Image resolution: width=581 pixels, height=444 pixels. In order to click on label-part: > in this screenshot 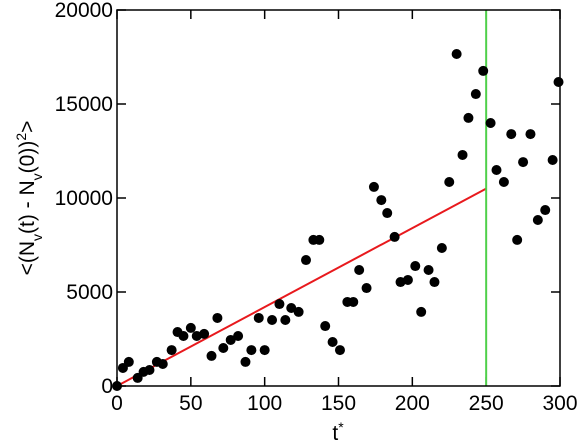, I will do `click(27, 127)`.